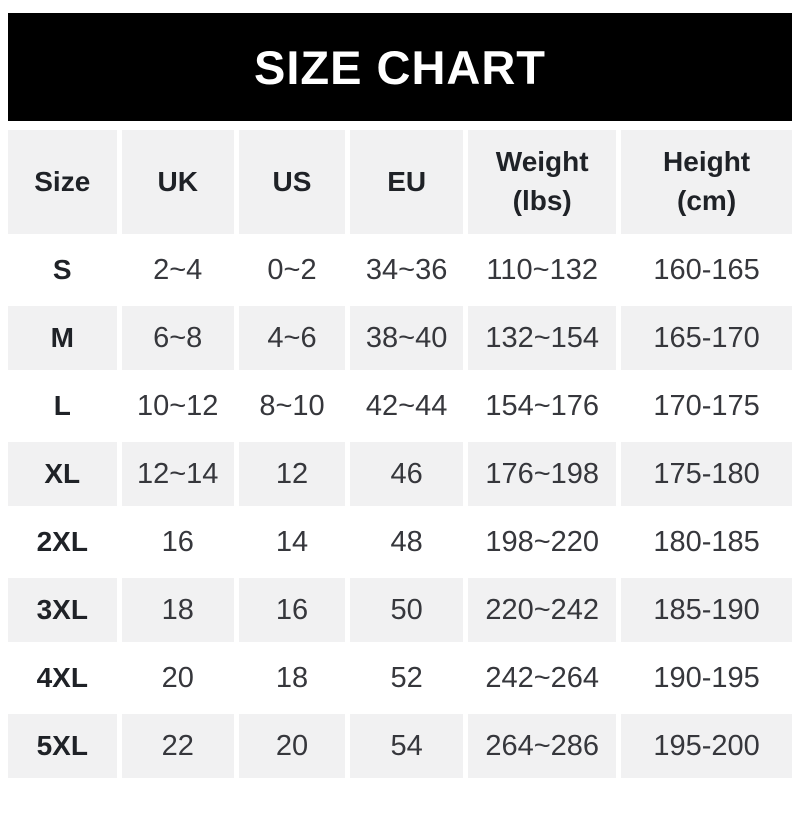  What do you see at coordinates (407, 270) in the screenshot?
I see `eu-value: 34~36` at bounding box center [407, 270].